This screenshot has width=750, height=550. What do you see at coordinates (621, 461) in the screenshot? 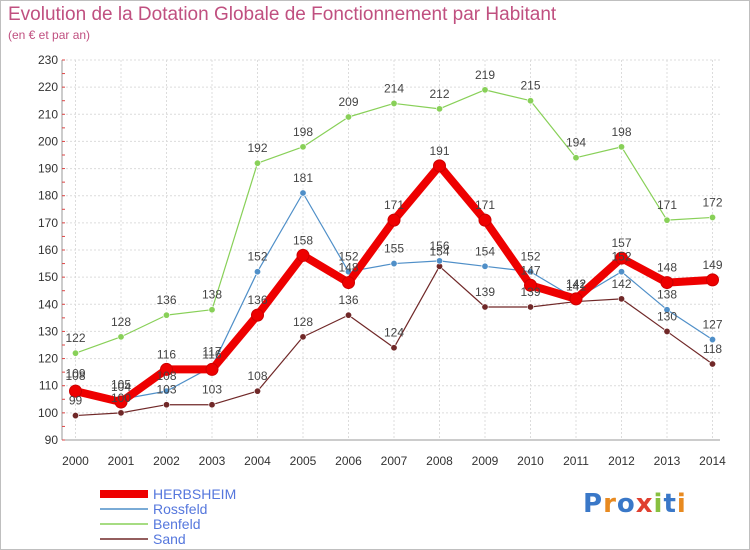
I see `x-tick-label: 2012` at bounding box center [621, 461].